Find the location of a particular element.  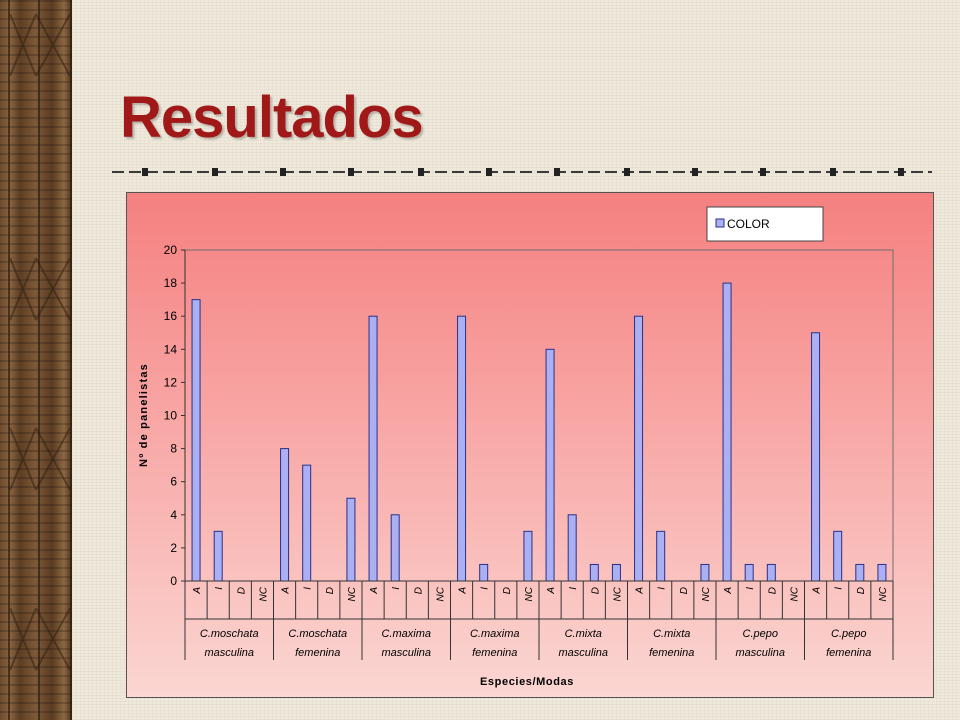

y-tick-label: 0 is located at coordinates (173, 581).